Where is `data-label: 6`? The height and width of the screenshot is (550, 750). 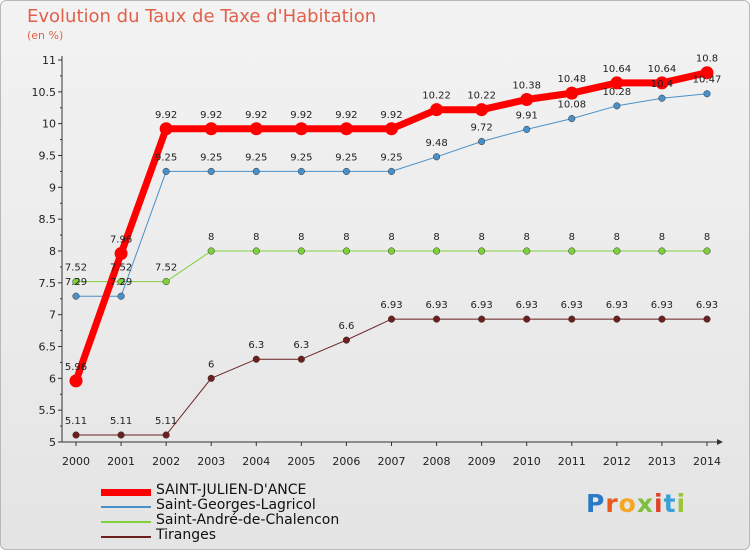
data-label: 6 is located at coordinates (211, 364).